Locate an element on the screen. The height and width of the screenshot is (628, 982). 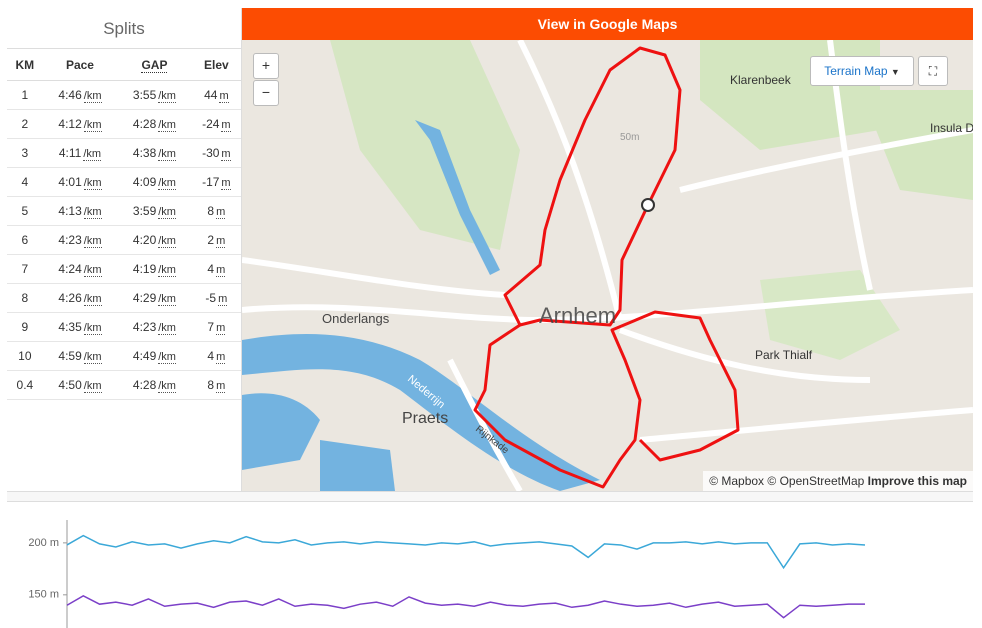
split-row: 6 4:23/km 4:20/km 2 m is located at coordinates (124, 240).